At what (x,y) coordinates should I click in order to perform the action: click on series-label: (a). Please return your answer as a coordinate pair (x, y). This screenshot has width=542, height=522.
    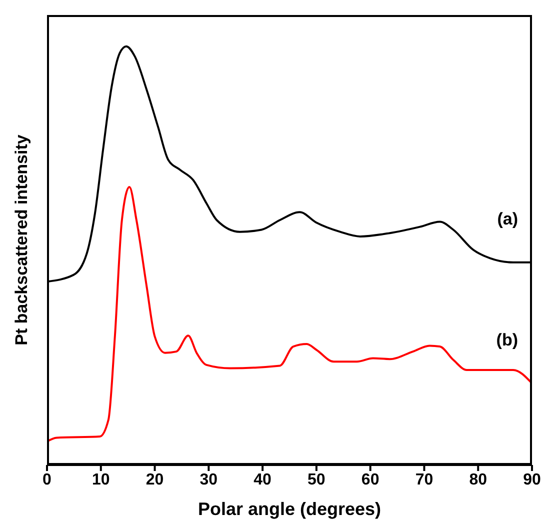
    Looking at the image, I should click on (507, 218).